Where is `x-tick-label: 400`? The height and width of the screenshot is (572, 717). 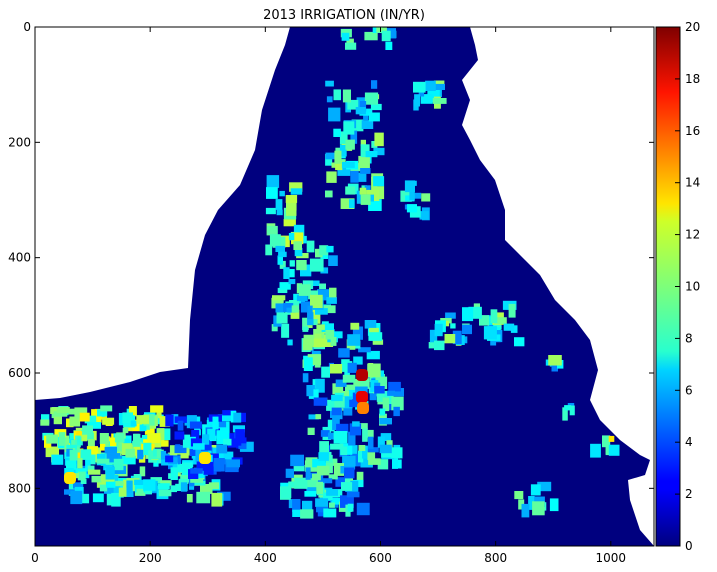
x-tick-label: 400 is located at coordinates (265, 558).